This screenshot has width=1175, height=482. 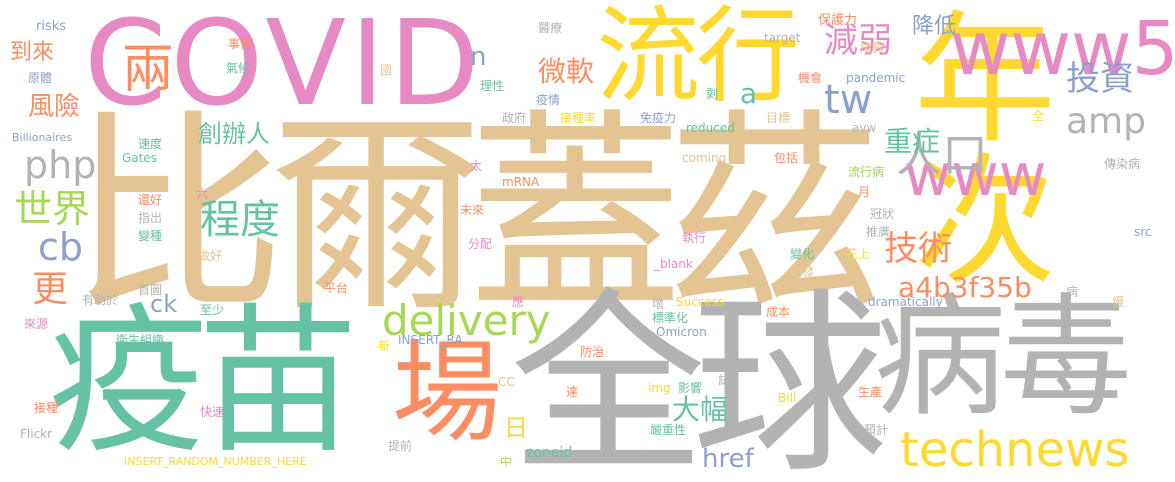 What do you see at coordinates (284, 66) in the screenshot?
I see `word: COVID` at bounding box center [284, 66].